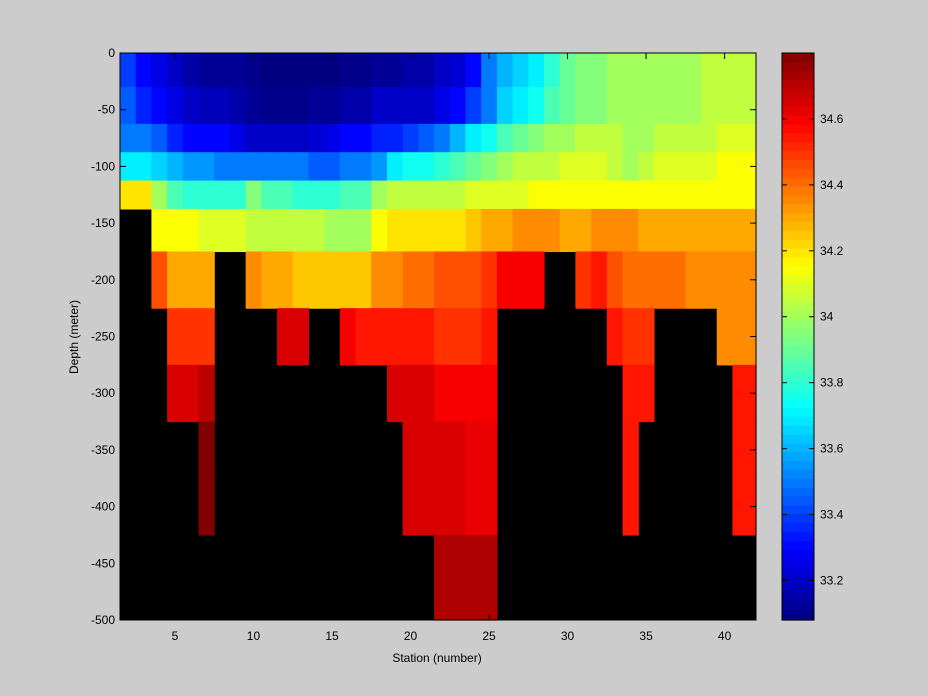  I want to click on y-tick-label: -450, so click(103, 563).